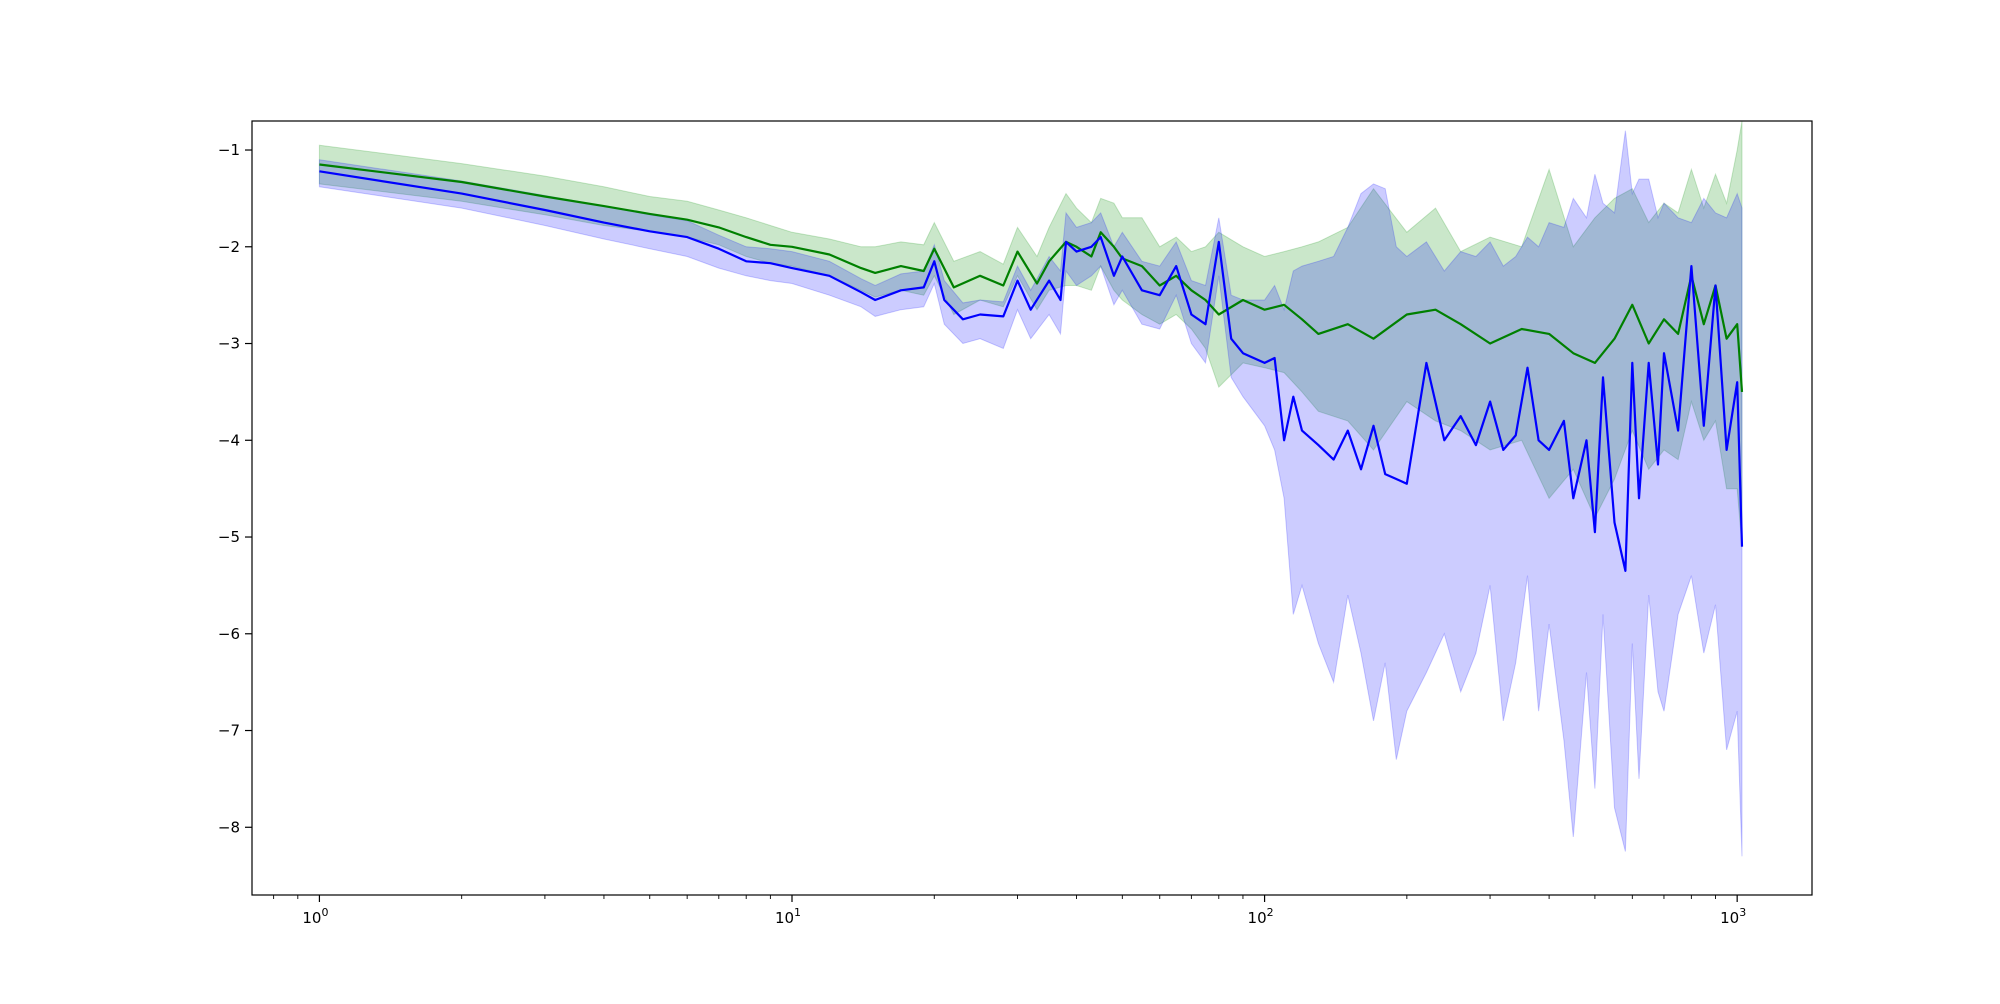 This screenshot has height=1004, width=2000. I want to click on y-tick-label: −1, so click(229, 150).